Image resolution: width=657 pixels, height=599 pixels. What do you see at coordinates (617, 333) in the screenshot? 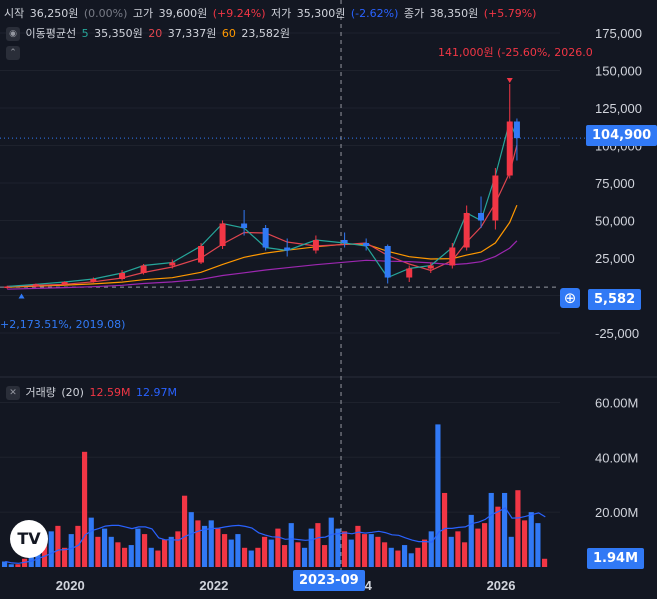
I see `price-axis-tick: -25,000` at bounding box center [617, 333].